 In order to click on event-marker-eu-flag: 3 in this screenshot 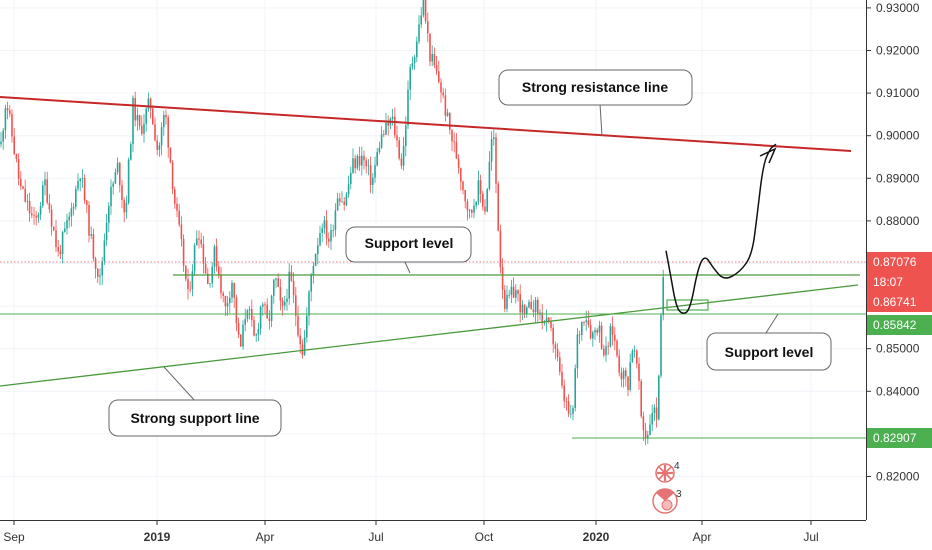, I will do `click(667, 501)`.